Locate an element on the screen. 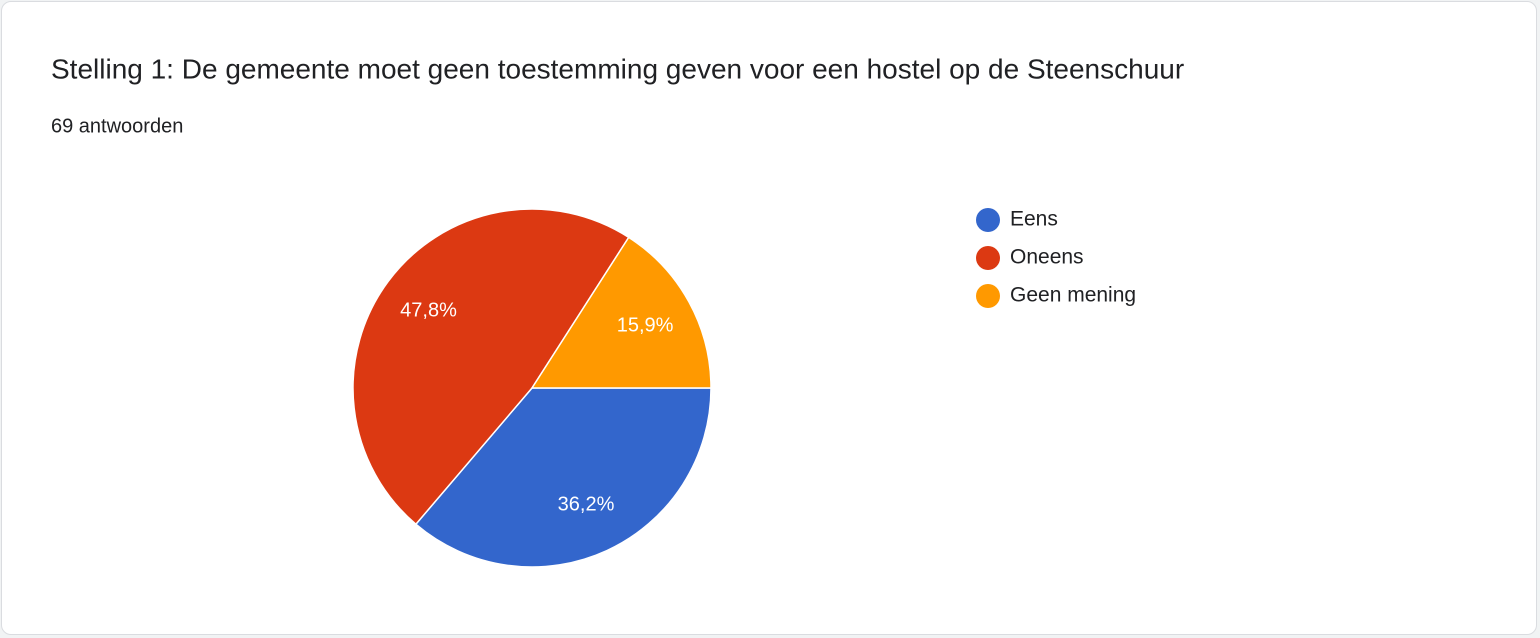 The image size is (1540, 638). slice-label: 15,9% is located at coordinates (645, 325).